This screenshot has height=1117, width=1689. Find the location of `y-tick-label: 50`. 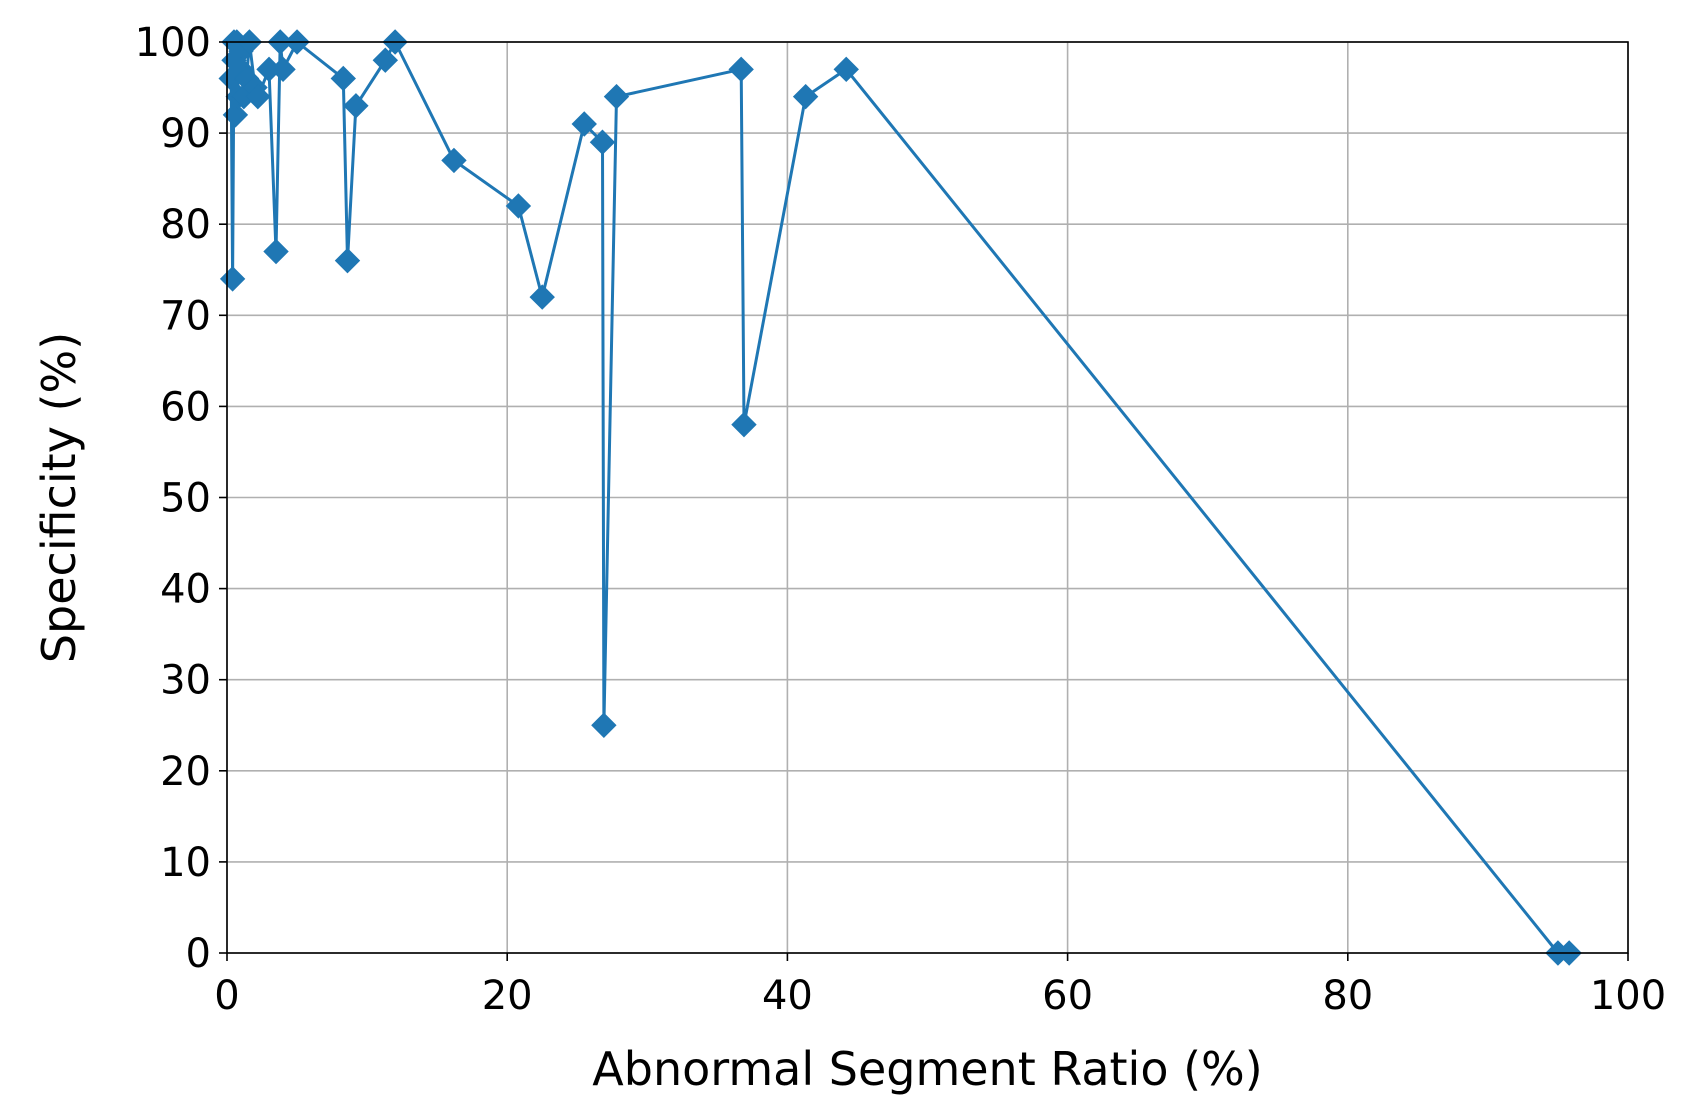

y-tick-label: 50 is located at coordinates (185, 499).